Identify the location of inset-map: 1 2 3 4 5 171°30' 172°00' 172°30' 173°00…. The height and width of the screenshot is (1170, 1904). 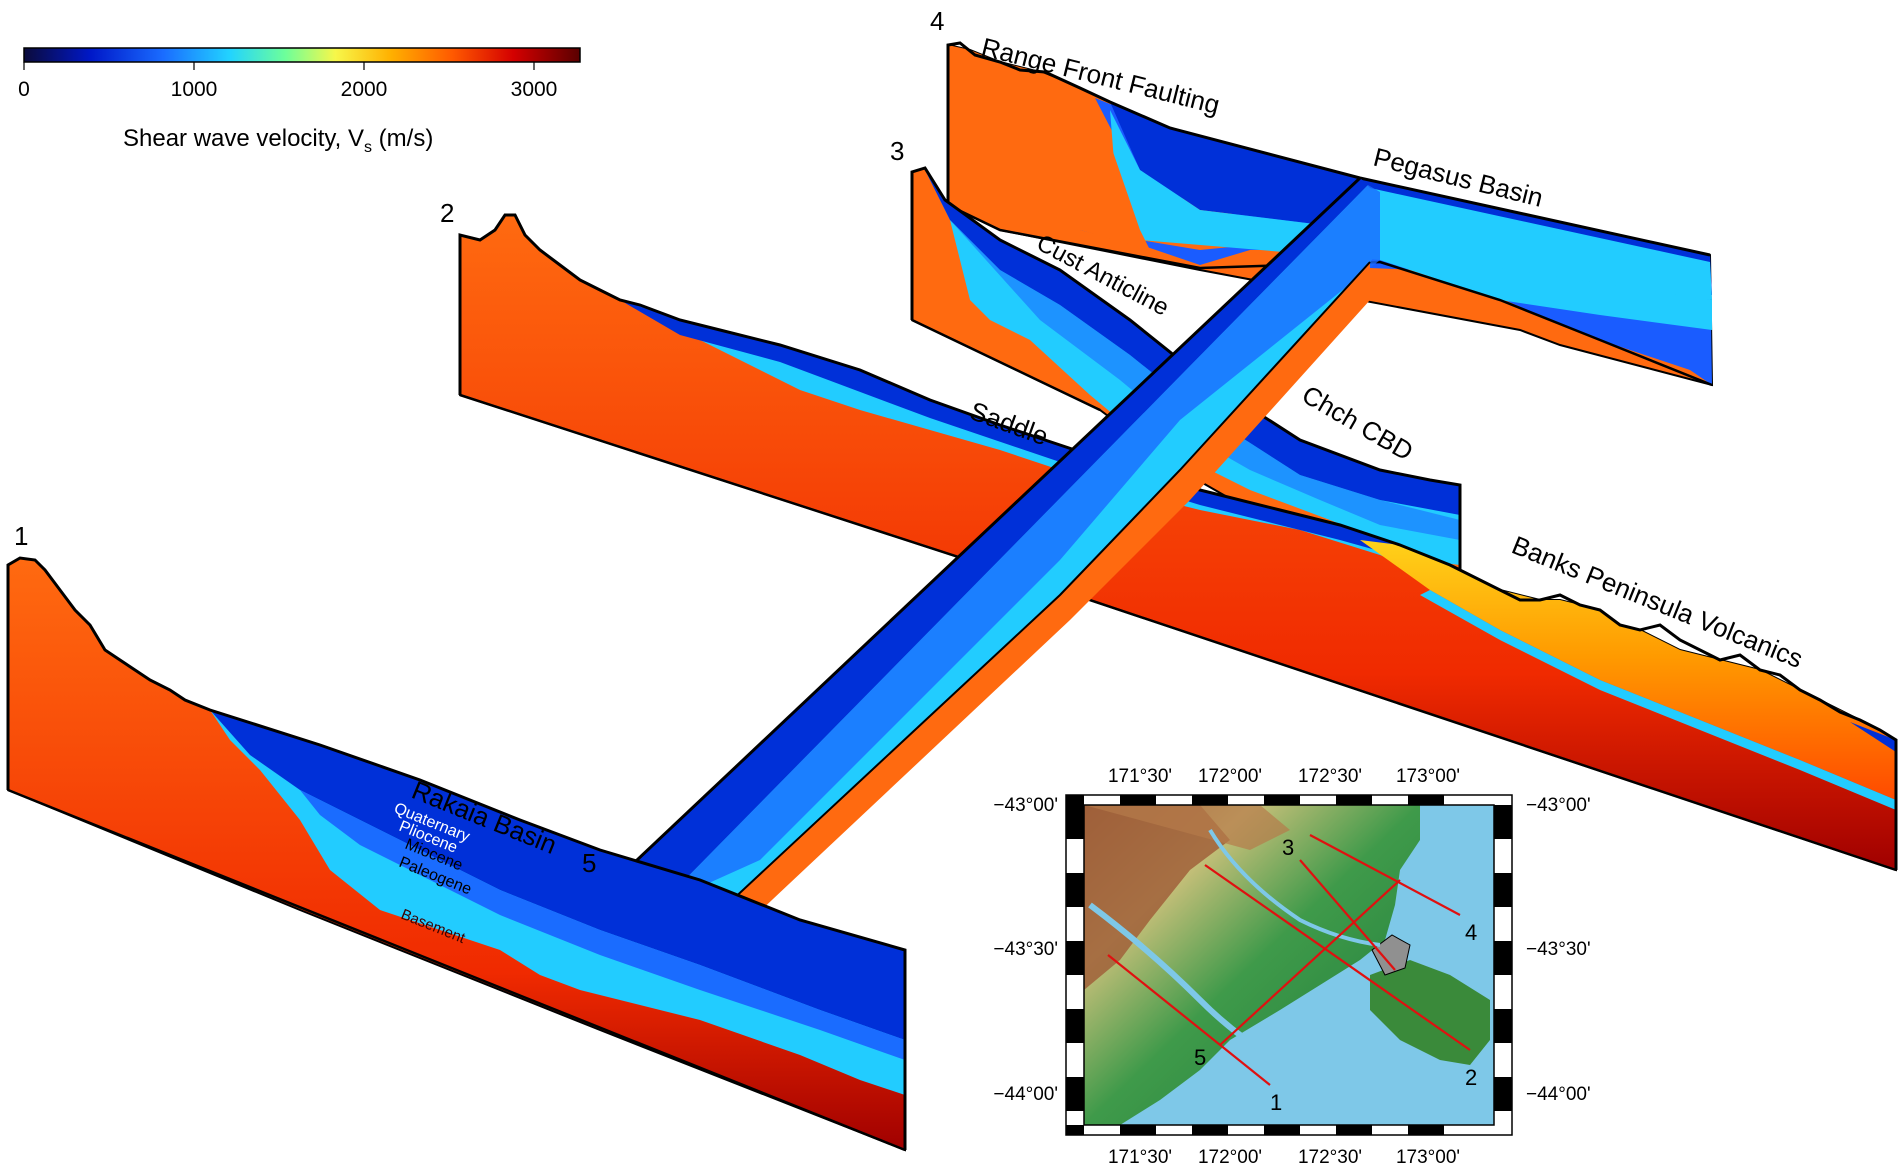
(1291, 967).